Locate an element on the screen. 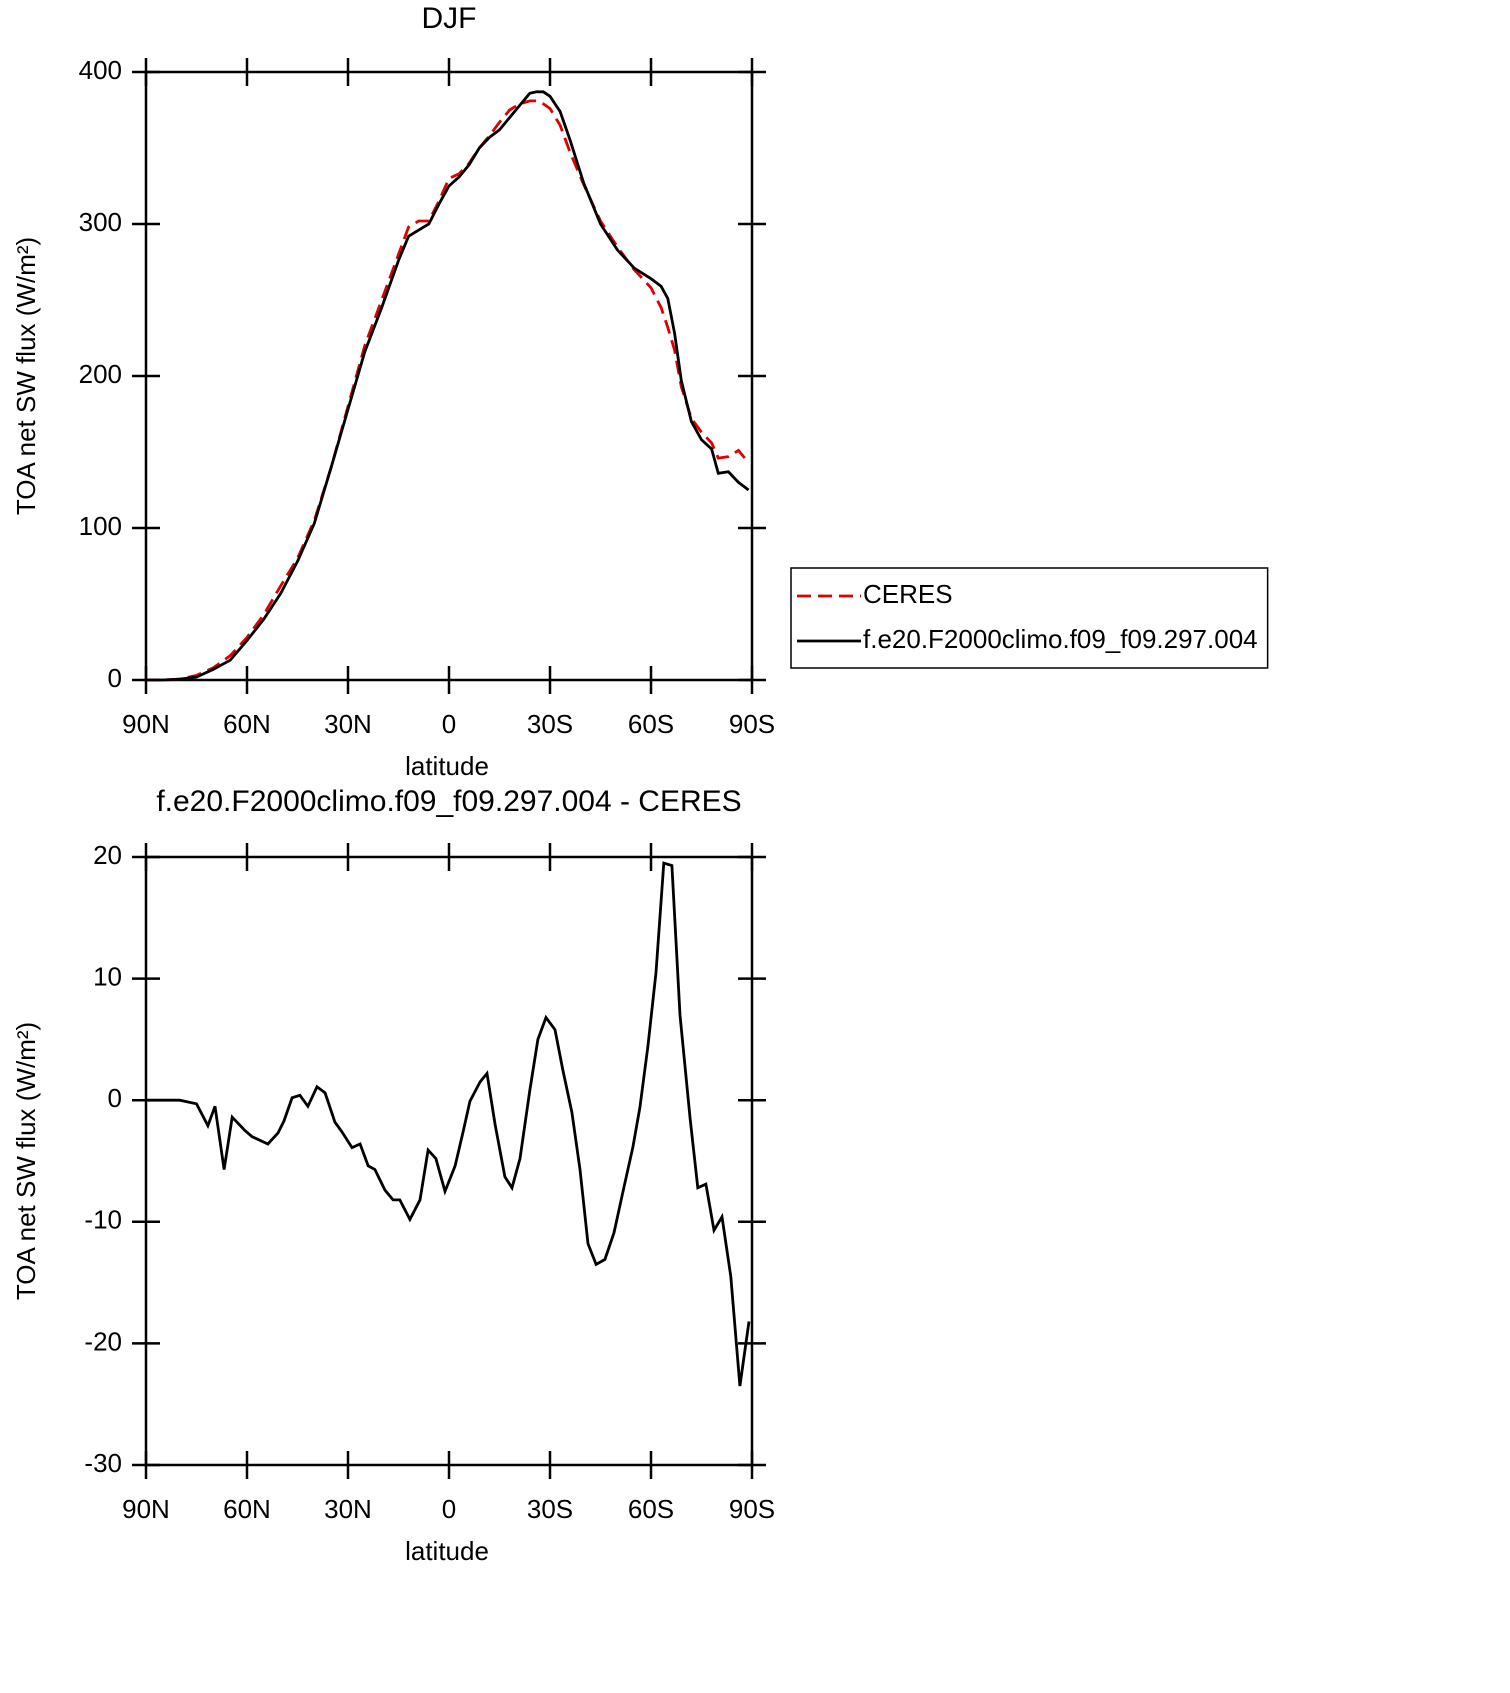 The width and height of the screenshot is (1510, 1693). y-tick-label: 400 is located at coordinates (100, 70).